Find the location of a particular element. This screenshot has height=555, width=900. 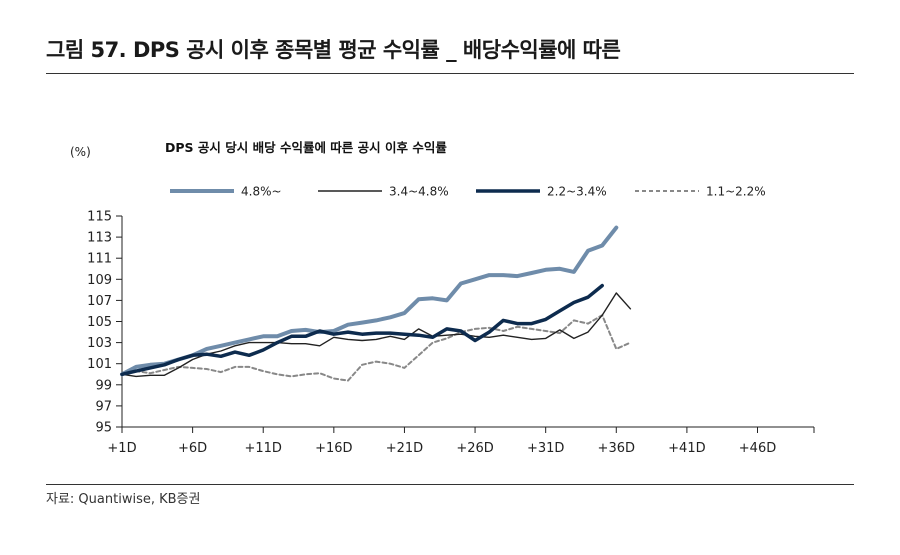

x-tick-label: +21D is located at coordinates (404, 448).